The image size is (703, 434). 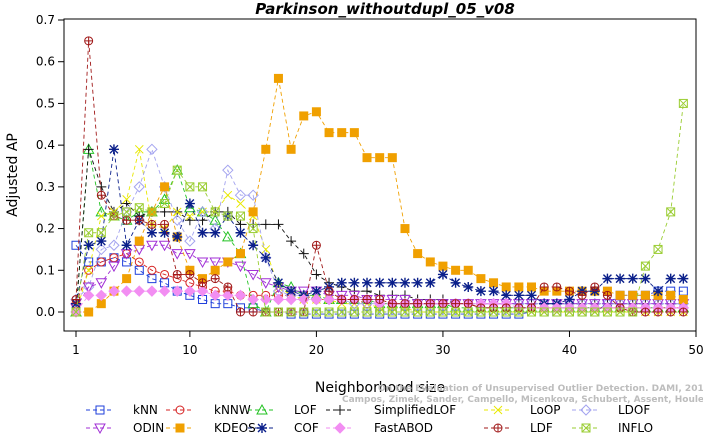 I want to click on legend-label: LDOF, so click(x=634, y=410).